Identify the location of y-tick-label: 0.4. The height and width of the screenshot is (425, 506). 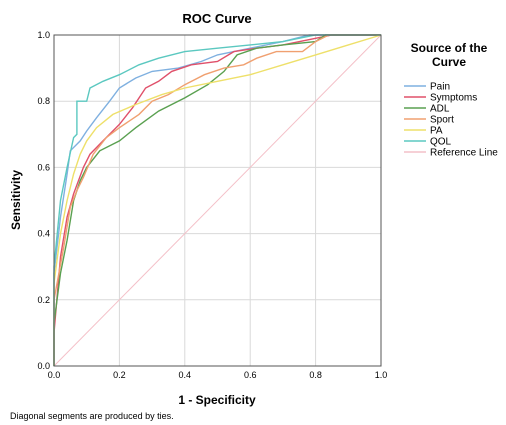
(43, 234).